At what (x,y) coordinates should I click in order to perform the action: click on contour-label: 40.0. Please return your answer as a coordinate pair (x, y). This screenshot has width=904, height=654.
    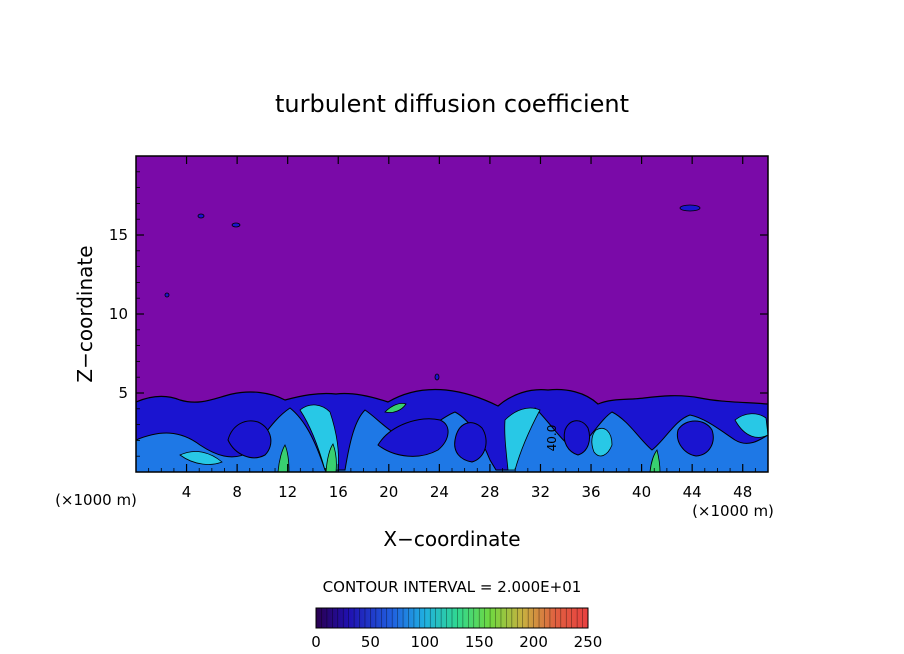
    Looking at the image, I should click on (552, 438).